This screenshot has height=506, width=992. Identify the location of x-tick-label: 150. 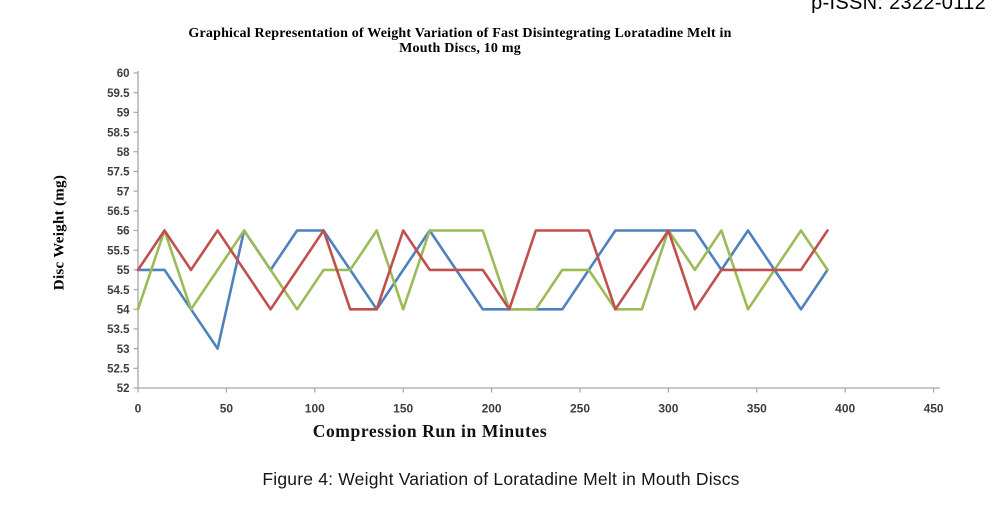
(403, 409).